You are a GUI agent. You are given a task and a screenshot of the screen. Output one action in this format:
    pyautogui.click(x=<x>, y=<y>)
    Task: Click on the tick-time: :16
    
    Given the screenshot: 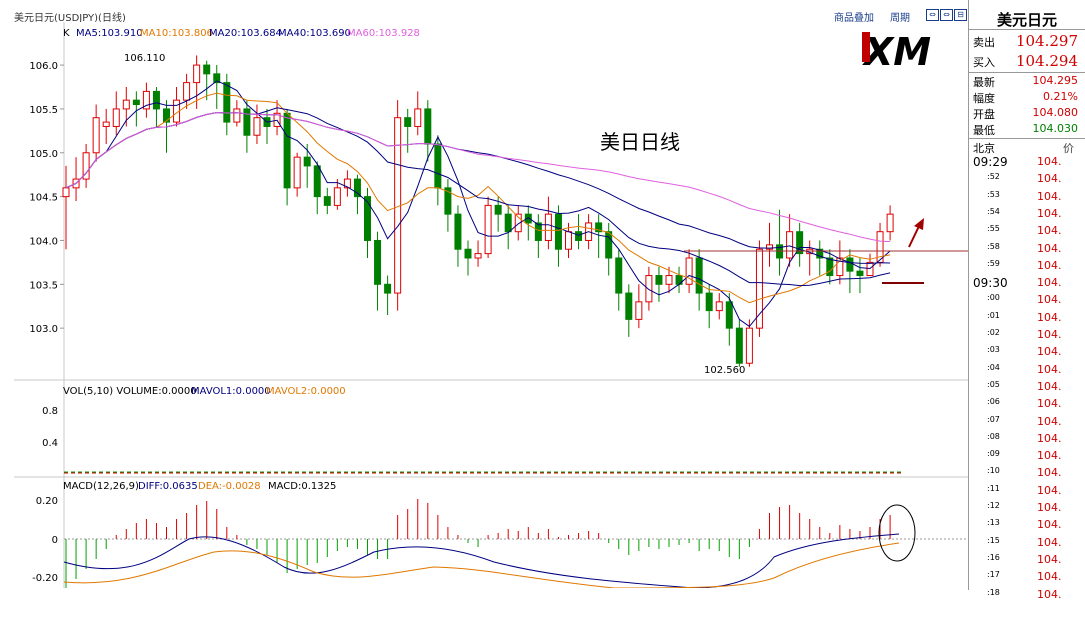 What is the action you would take?
    pyautogui.click(x=993, y=557)
    